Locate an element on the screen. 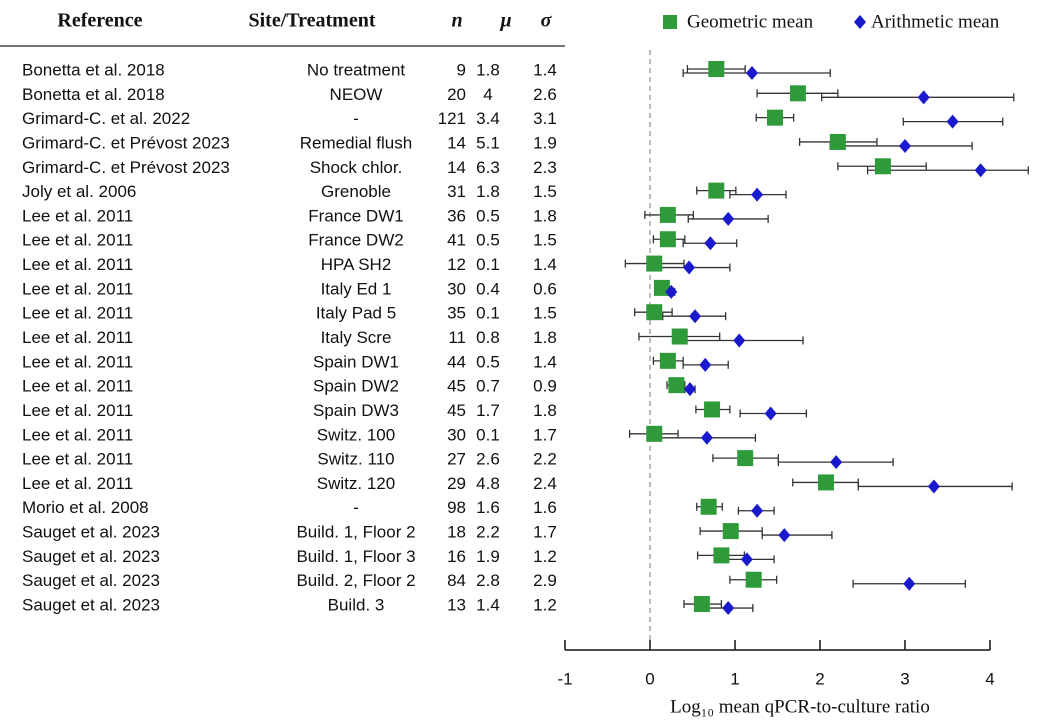 This screenshot has width=1052, height=721. site: - is located at coordinates (356, 118).